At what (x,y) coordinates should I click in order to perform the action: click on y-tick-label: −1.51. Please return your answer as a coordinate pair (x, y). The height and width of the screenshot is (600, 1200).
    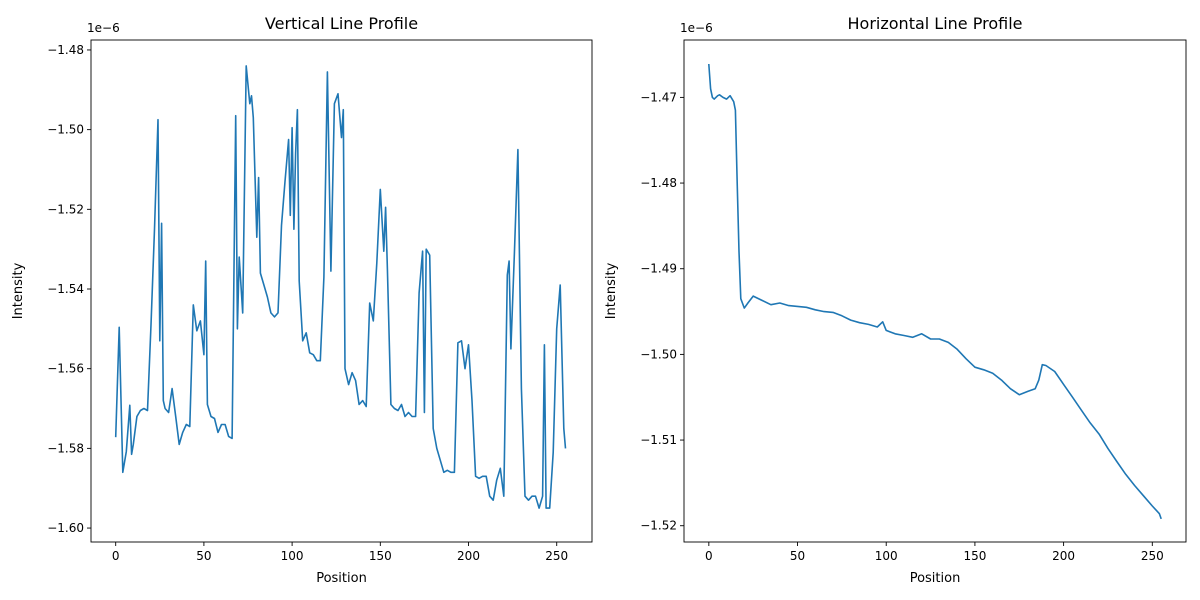
    Looking at the image, I should click on (658, 440).